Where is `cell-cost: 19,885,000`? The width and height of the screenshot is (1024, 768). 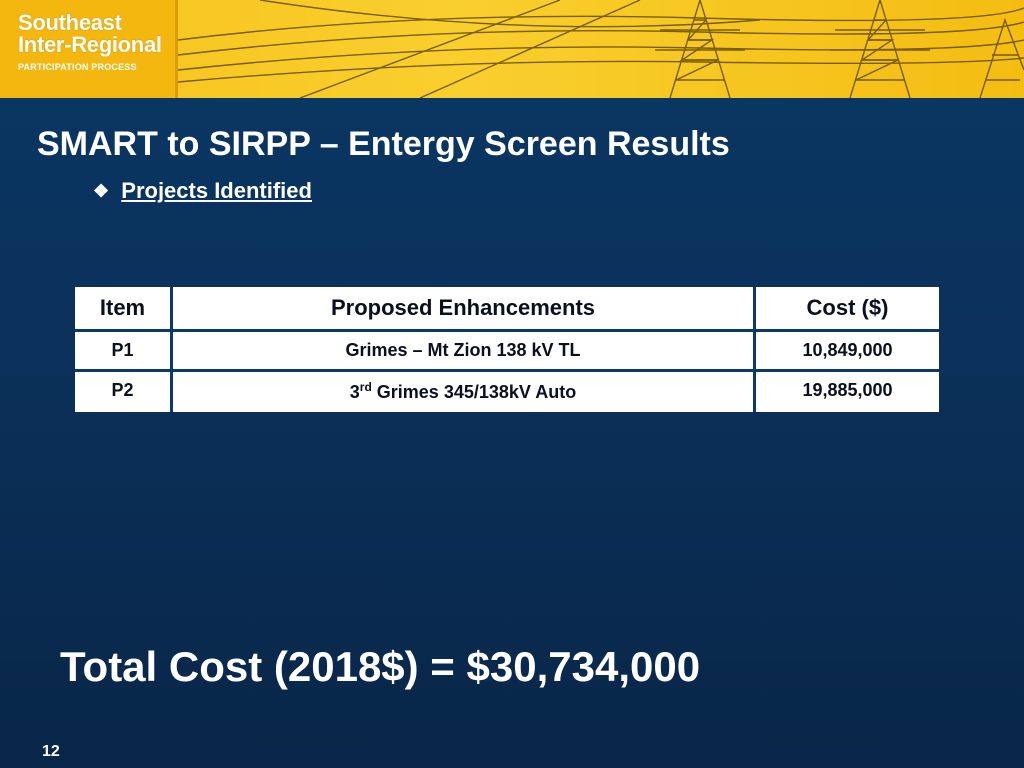 cell-cost: 19,885,000 is located at coordinates (847, 390).